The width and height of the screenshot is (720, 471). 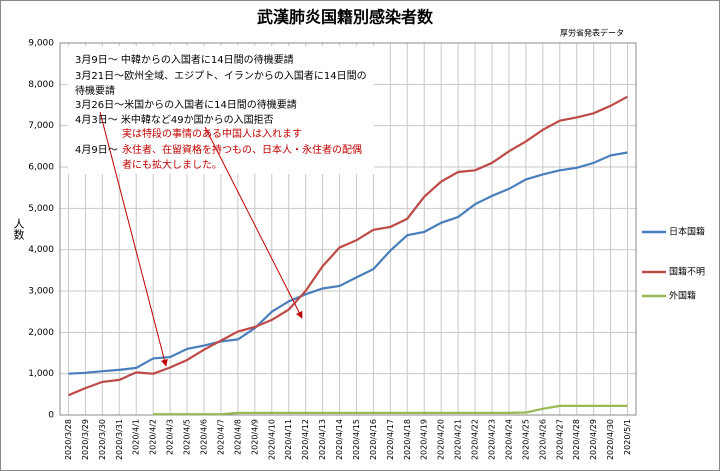 I want to click on y-tick-label: 5,000, so click(x=41, y=209).